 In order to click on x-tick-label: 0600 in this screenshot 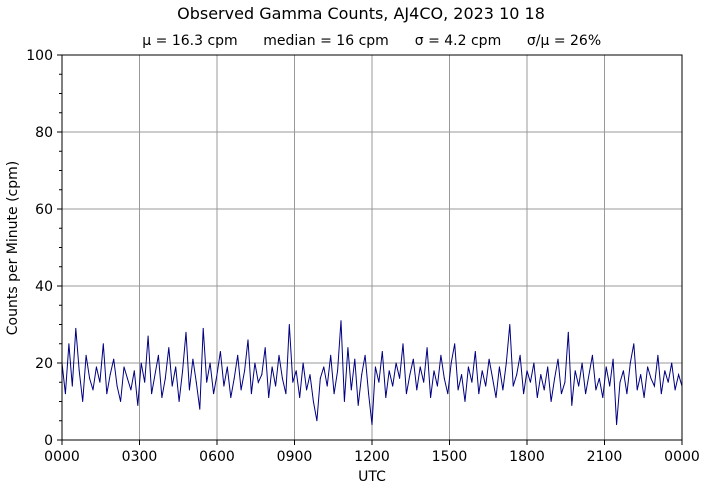, I will do `click(217, 457)`.